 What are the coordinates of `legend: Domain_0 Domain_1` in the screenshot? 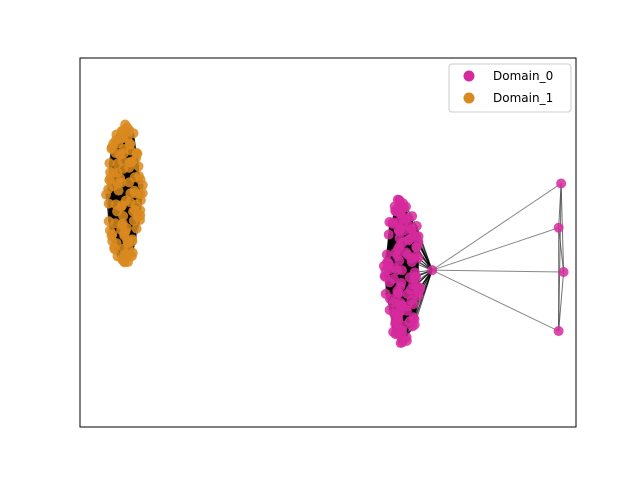 It's located at (510, 88).